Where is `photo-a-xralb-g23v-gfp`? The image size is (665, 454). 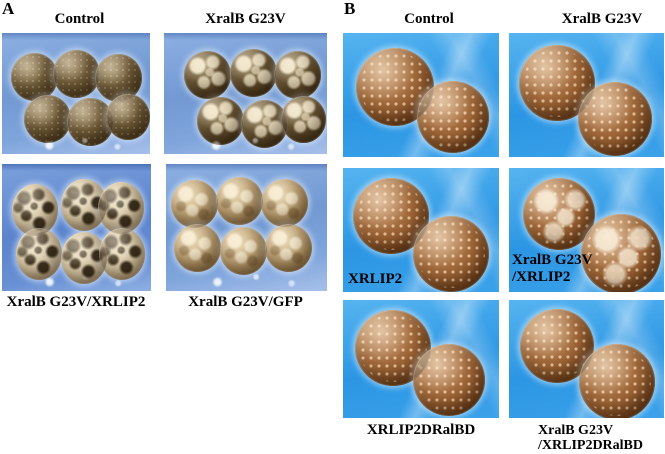 photo-a-xralb-g23v-gfp is located at coordinates (246, 227).